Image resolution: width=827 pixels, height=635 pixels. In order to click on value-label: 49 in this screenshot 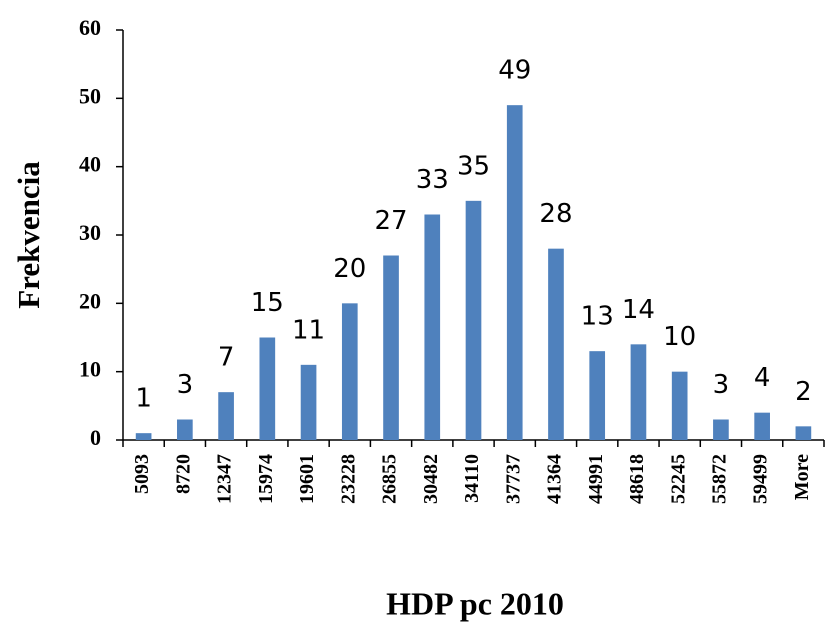, I will do `click(514, 71)`.